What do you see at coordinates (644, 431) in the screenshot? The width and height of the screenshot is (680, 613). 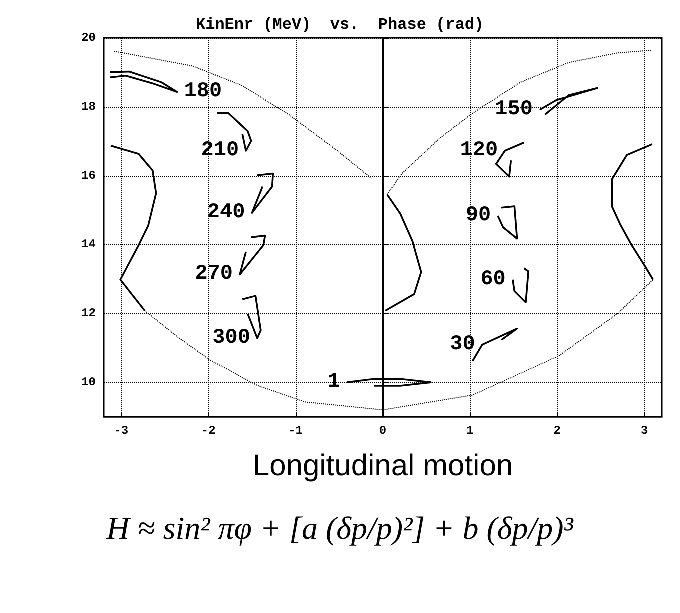 I see `x-tick-label: 3` at bounding box center [644, 431].